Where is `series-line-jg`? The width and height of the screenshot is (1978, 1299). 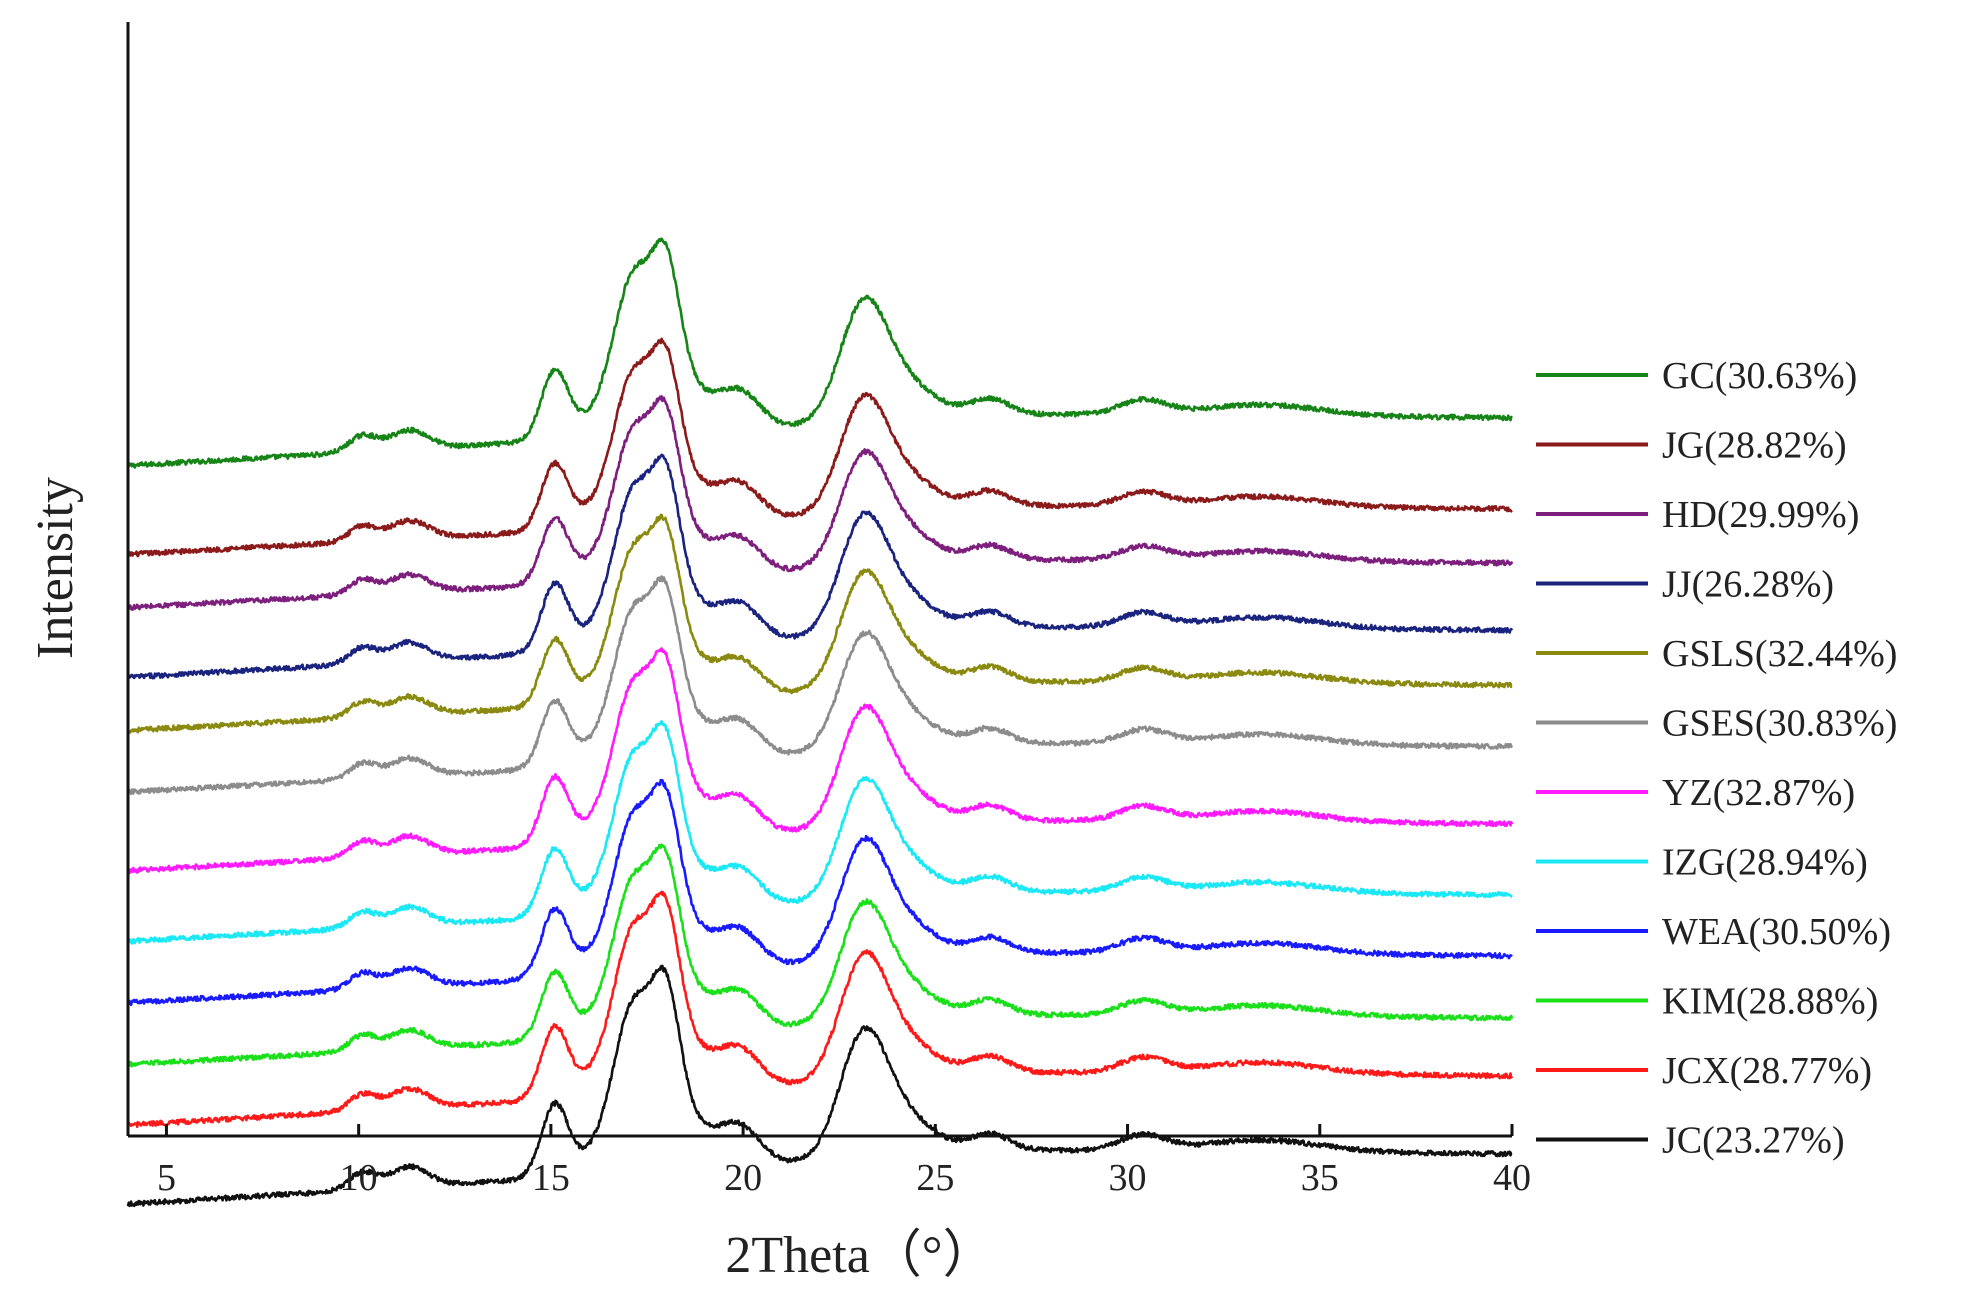
series-line-jg is located at coordinates (820, 447).